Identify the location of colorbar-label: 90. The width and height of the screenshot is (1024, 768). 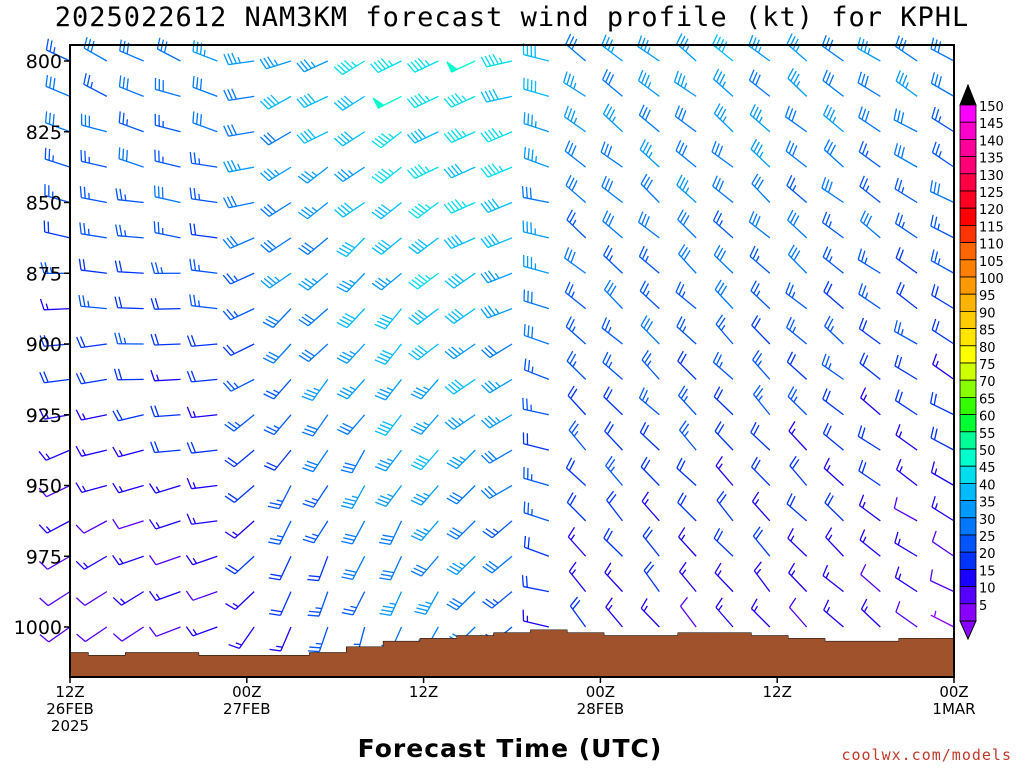
(987, 313).